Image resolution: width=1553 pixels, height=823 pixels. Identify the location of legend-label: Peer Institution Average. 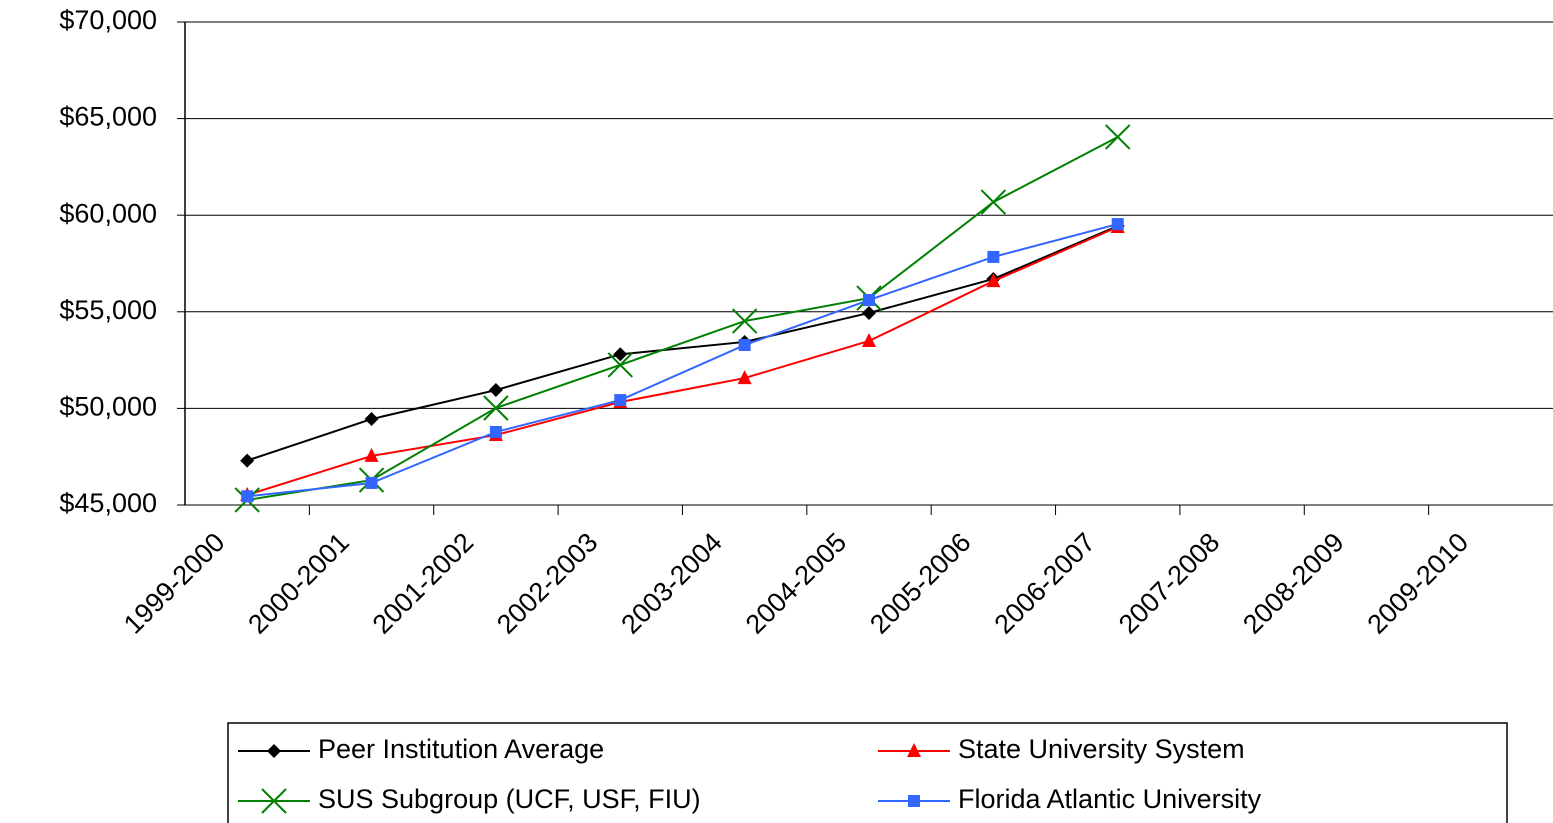
(461, 749).